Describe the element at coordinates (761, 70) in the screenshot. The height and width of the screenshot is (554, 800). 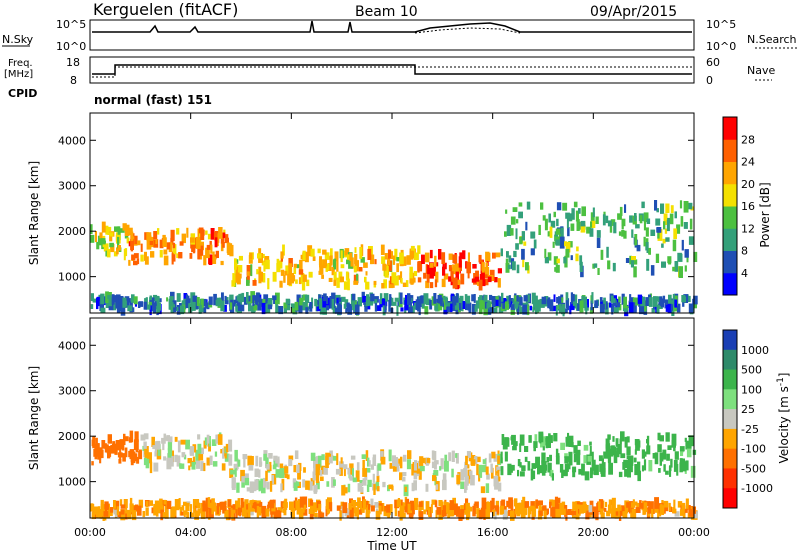
I see `freq-right-label: Nave` at that location.